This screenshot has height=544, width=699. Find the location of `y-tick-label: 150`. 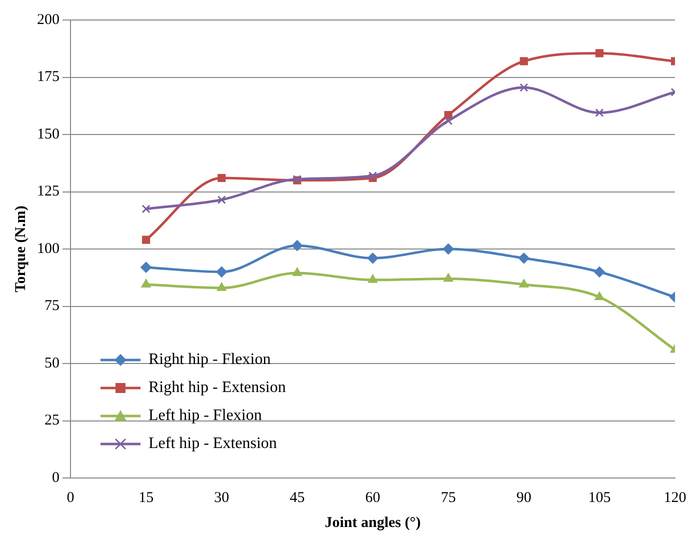

y-tick-label: 150 is located at coordinates (48, 134).